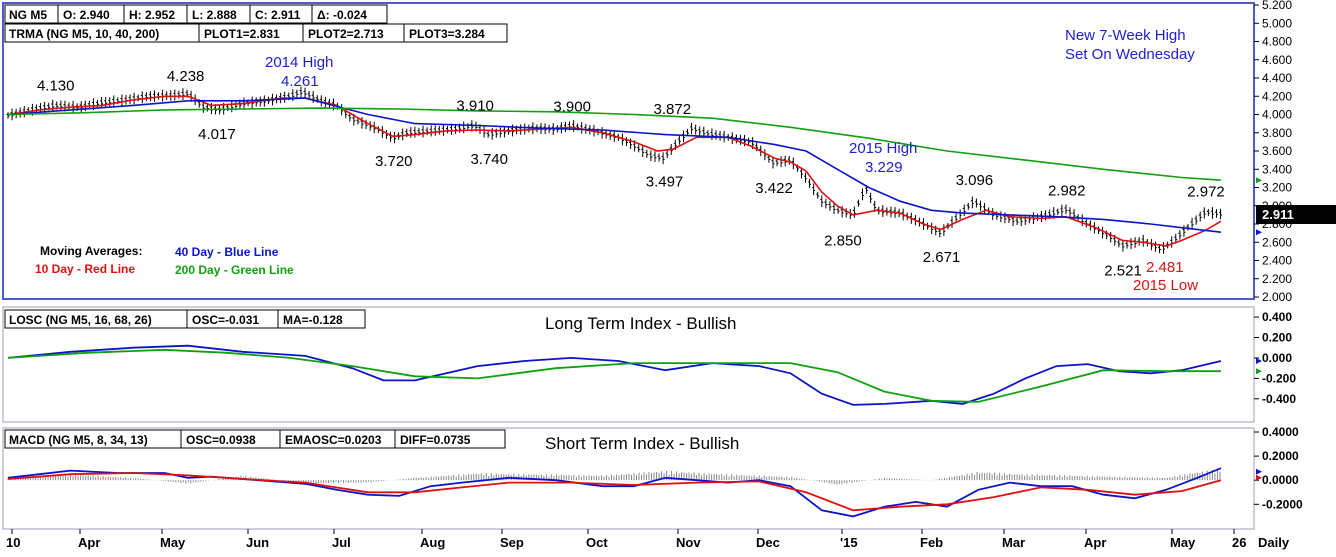 This screenshot has width=1336, height=557. Describe the element at coordinates (1277, 279) in the screenshot. I see `price-tick-label: 2.200` at that location.